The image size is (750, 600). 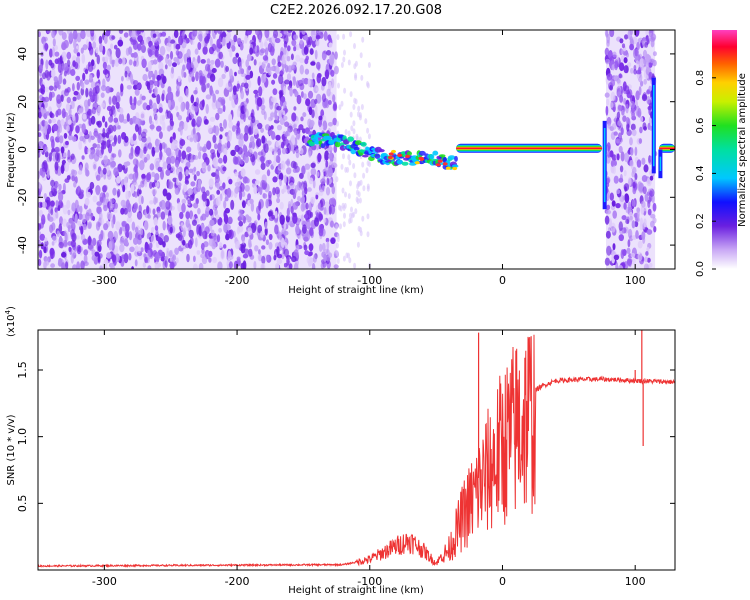 I want to click on carrier-line, so click(x=529, y=148).